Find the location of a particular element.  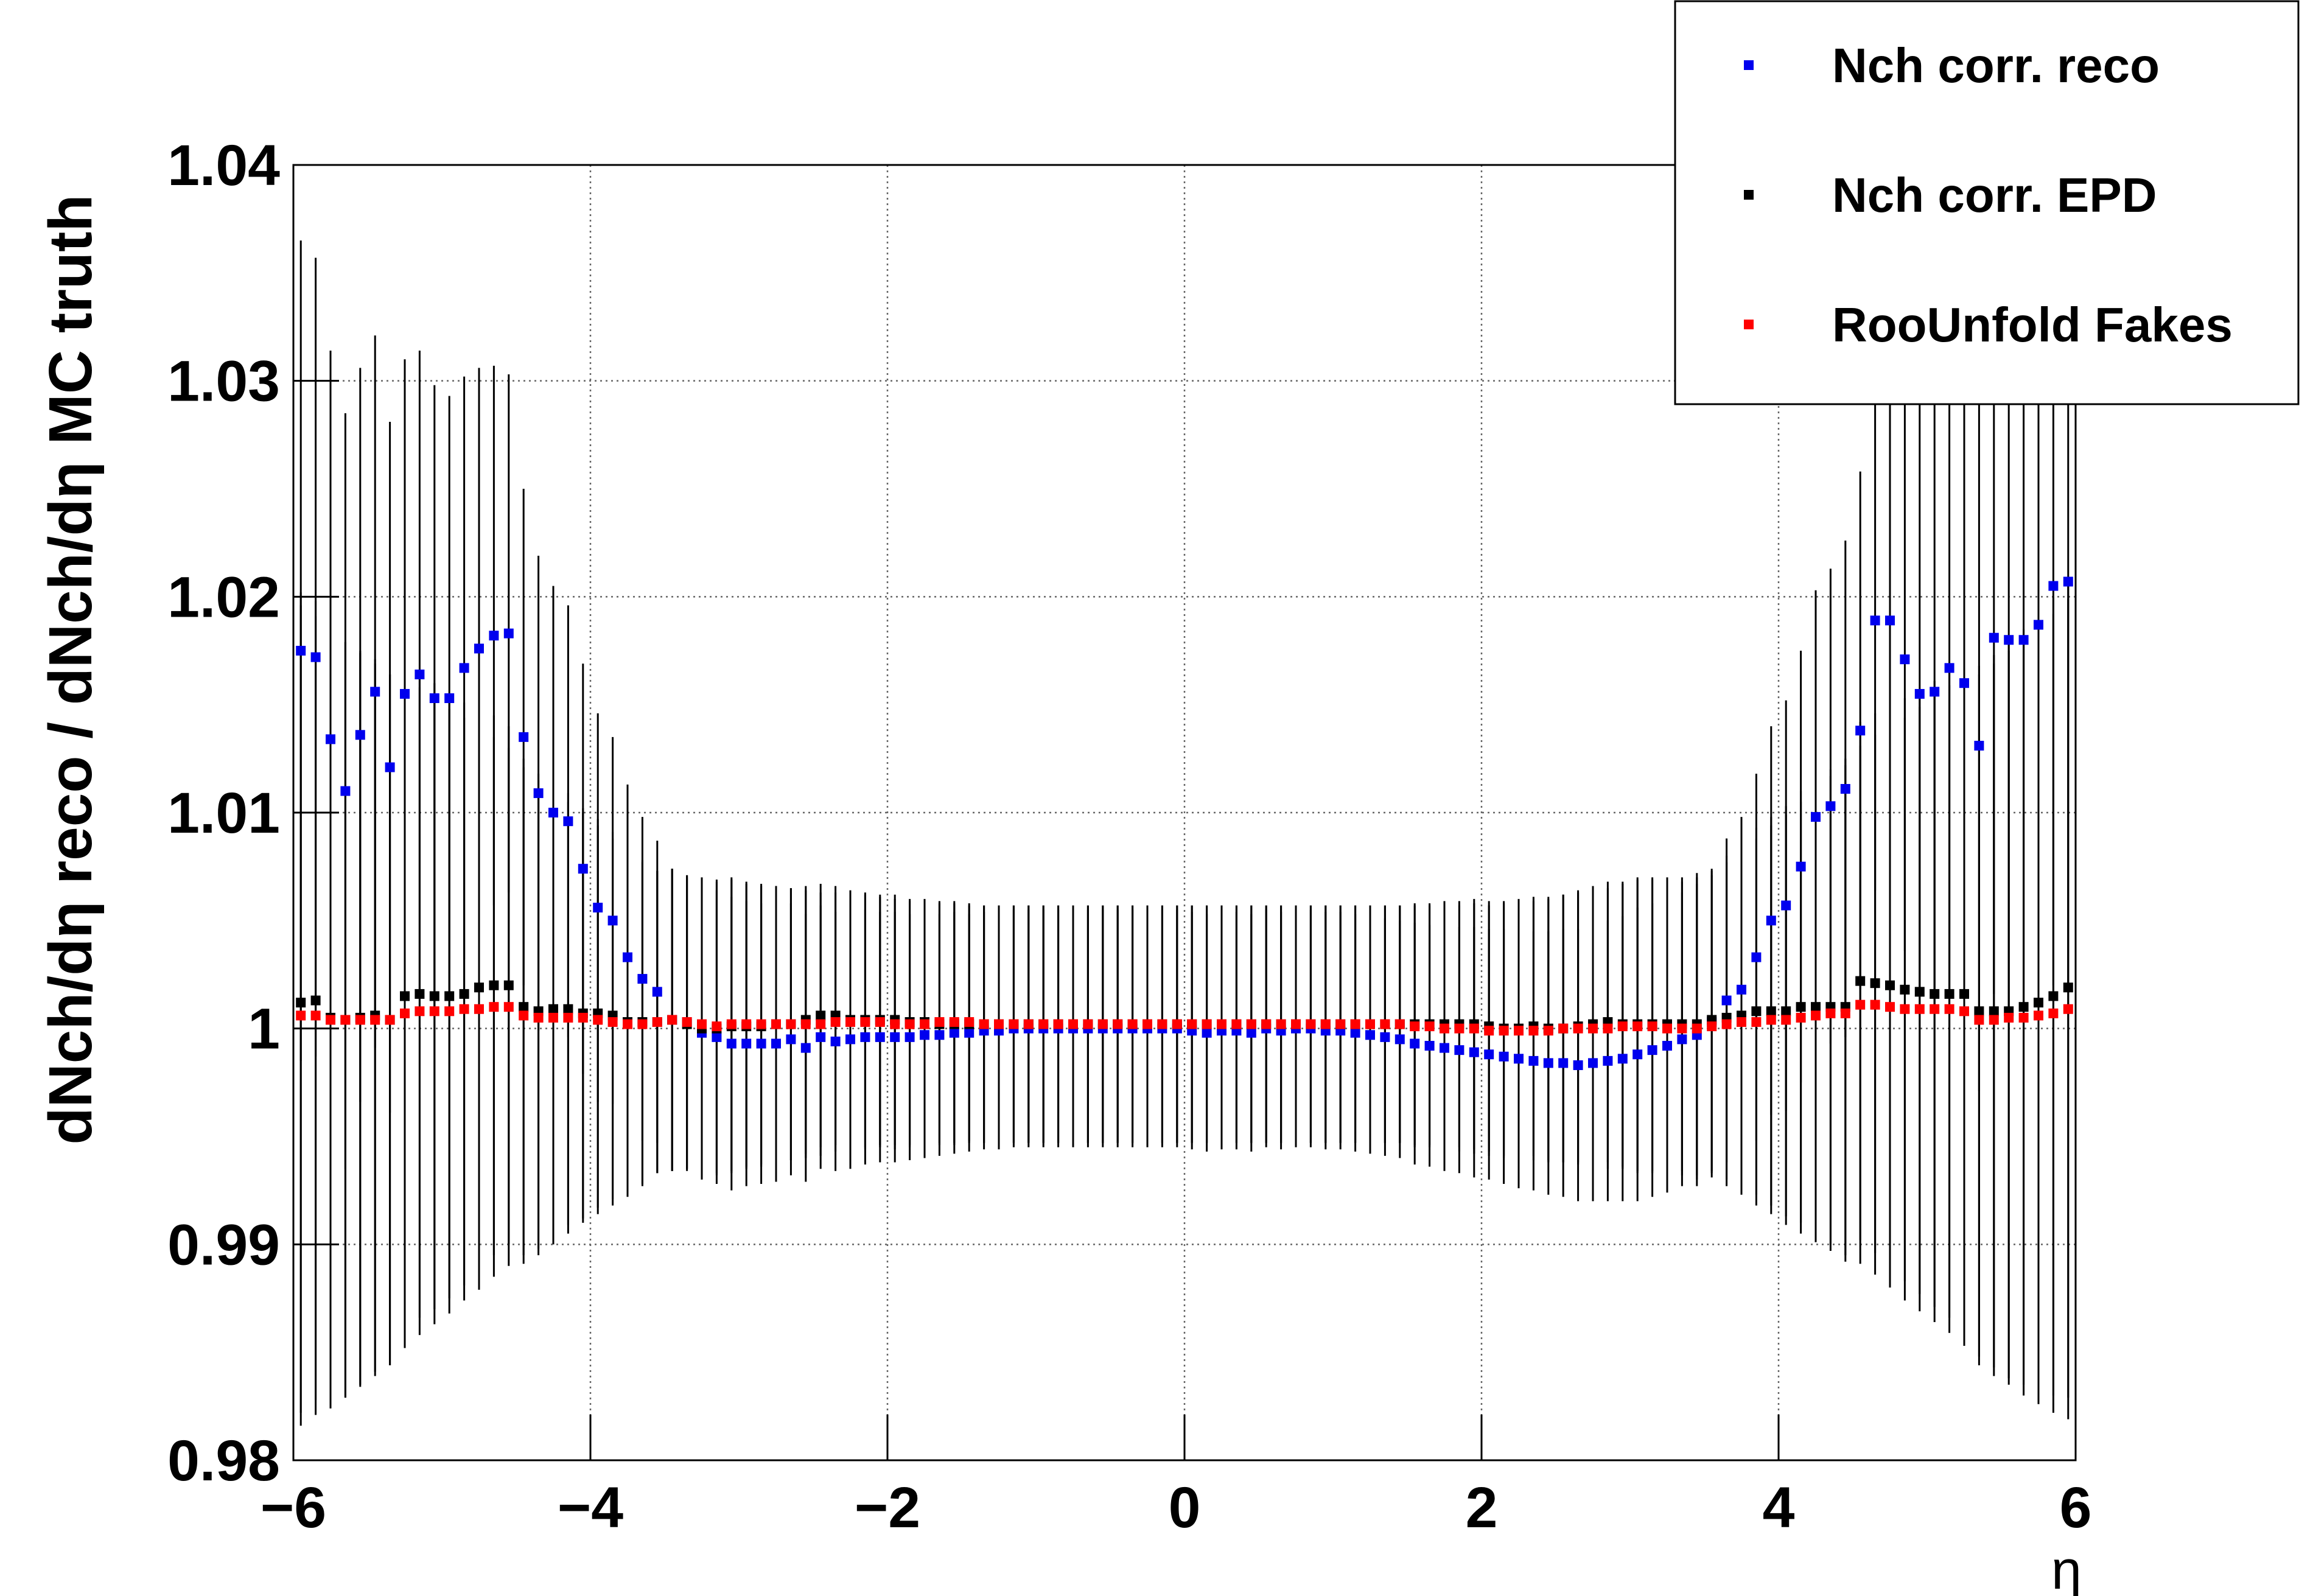

legend-marker is located at coordinates (1749, 65).